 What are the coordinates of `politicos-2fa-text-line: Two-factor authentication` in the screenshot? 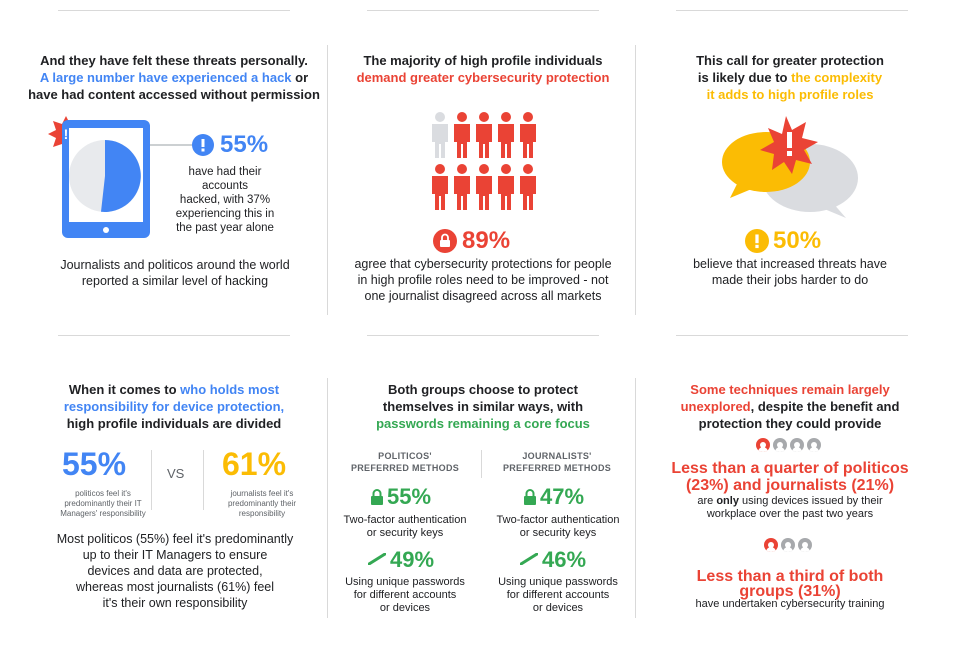 It's located at (405, 520).